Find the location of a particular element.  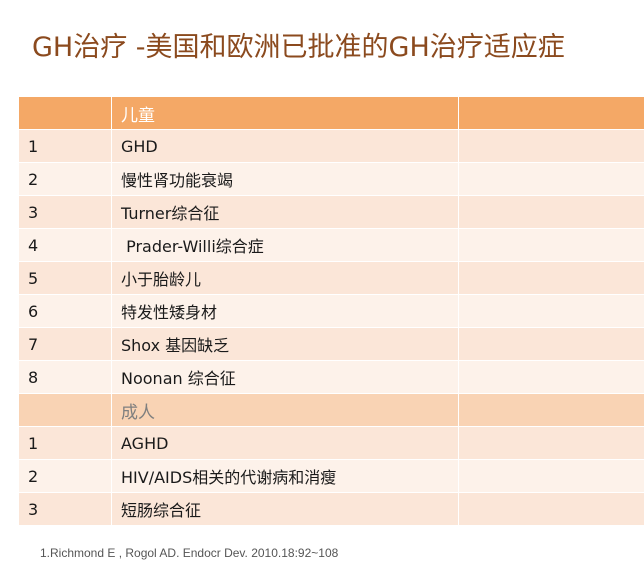

row-number: 4 is located at coordinates (65, 245).